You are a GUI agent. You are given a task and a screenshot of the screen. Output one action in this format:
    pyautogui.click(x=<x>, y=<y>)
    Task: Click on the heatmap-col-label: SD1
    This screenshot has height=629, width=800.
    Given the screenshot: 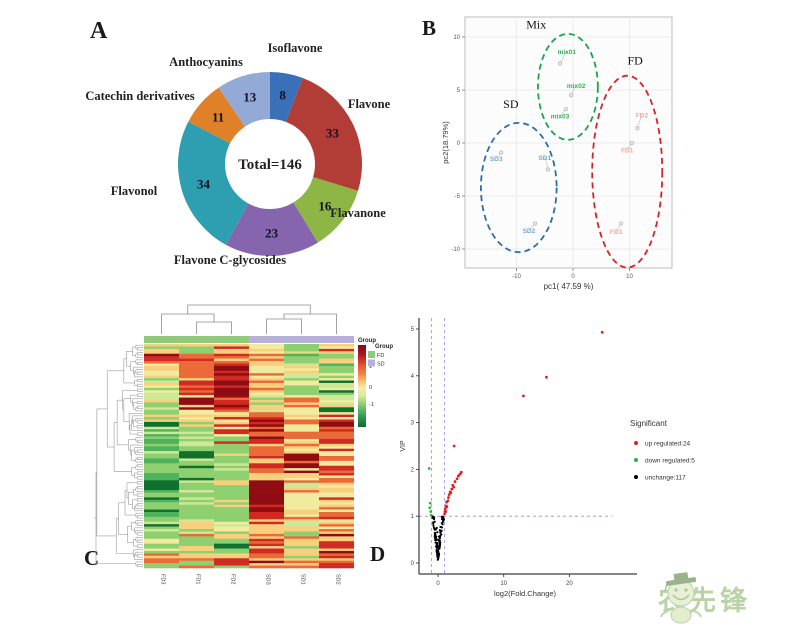 What is the action you would take?
    pyautogui.click(x=303, y=579)
    